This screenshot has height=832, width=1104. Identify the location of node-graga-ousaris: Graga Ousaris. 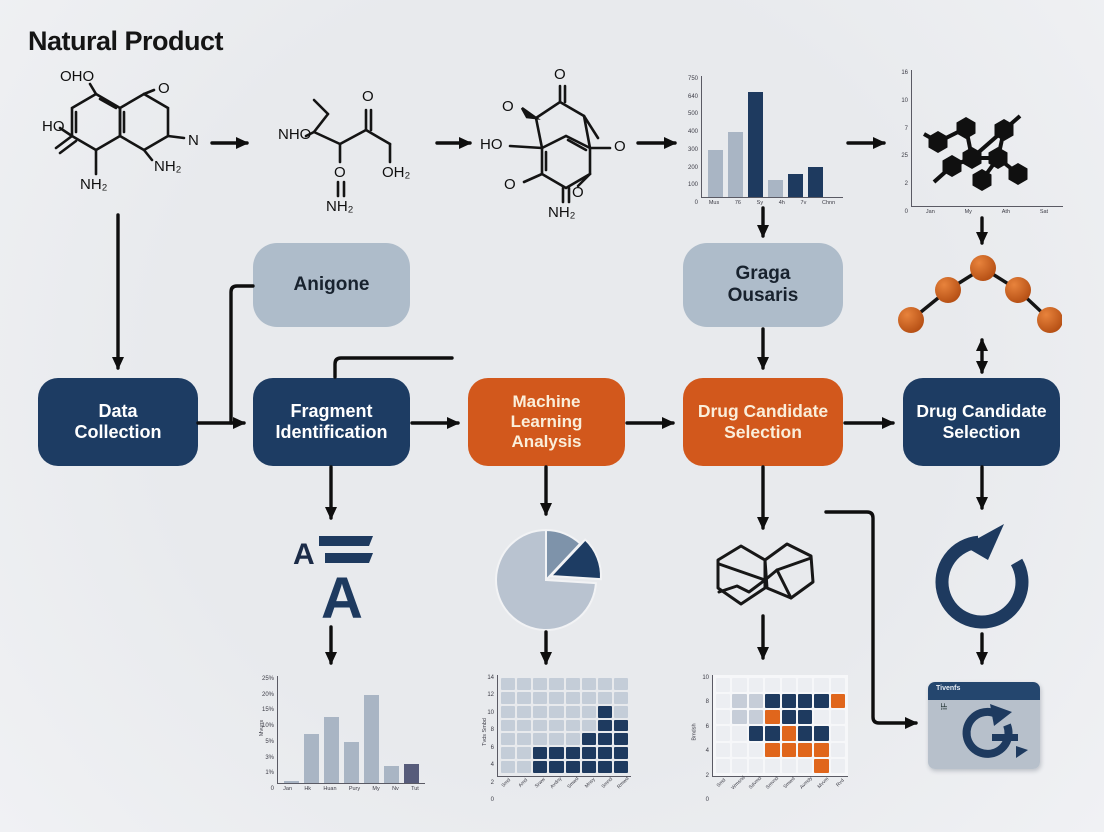
(763, 285).